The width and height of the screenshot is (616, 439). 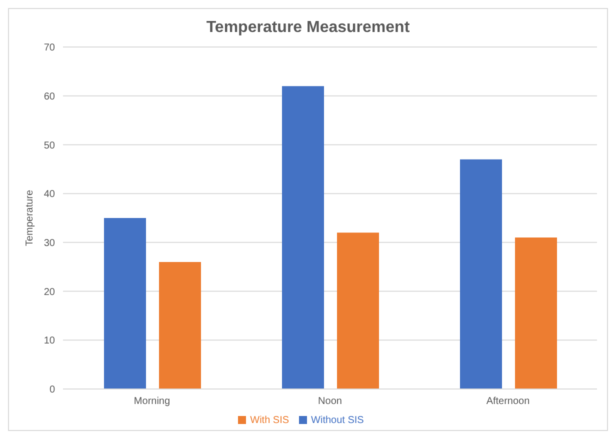 What do you see at coordinates (52, 390) in the screenshot?
I see `y-tick-label: 0` at bounding box center [52, 390].